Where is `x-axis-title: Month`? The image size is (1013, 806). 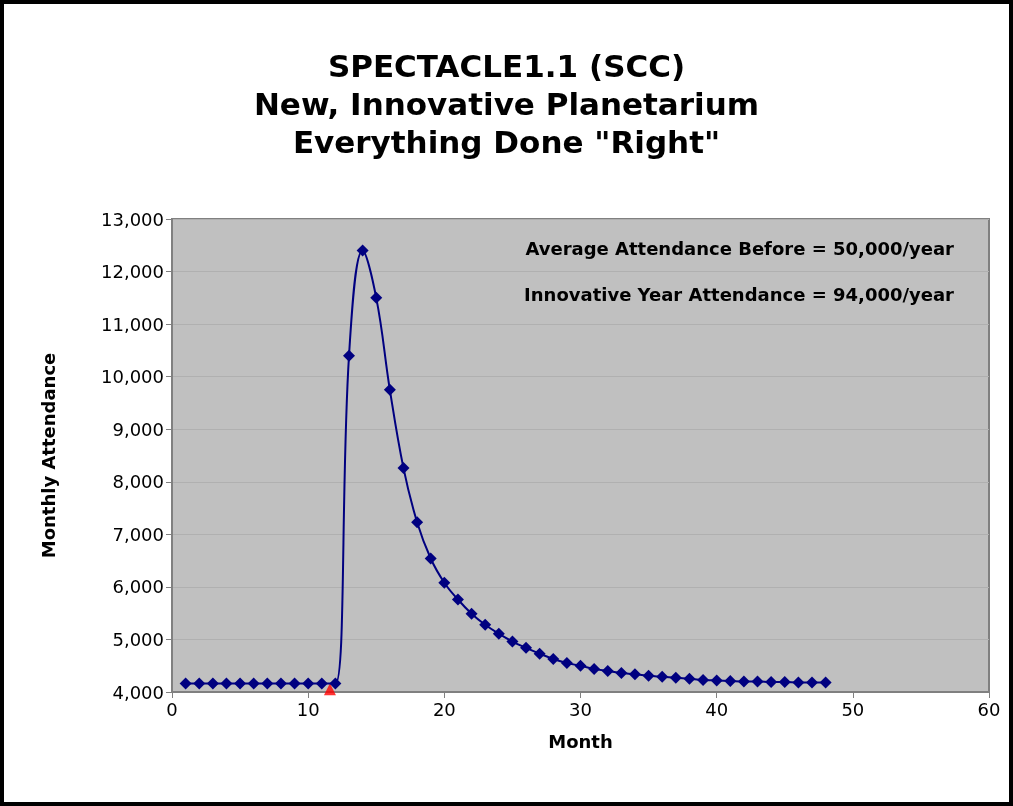 x-axis-title: Month is located at coordinates (580, 741).